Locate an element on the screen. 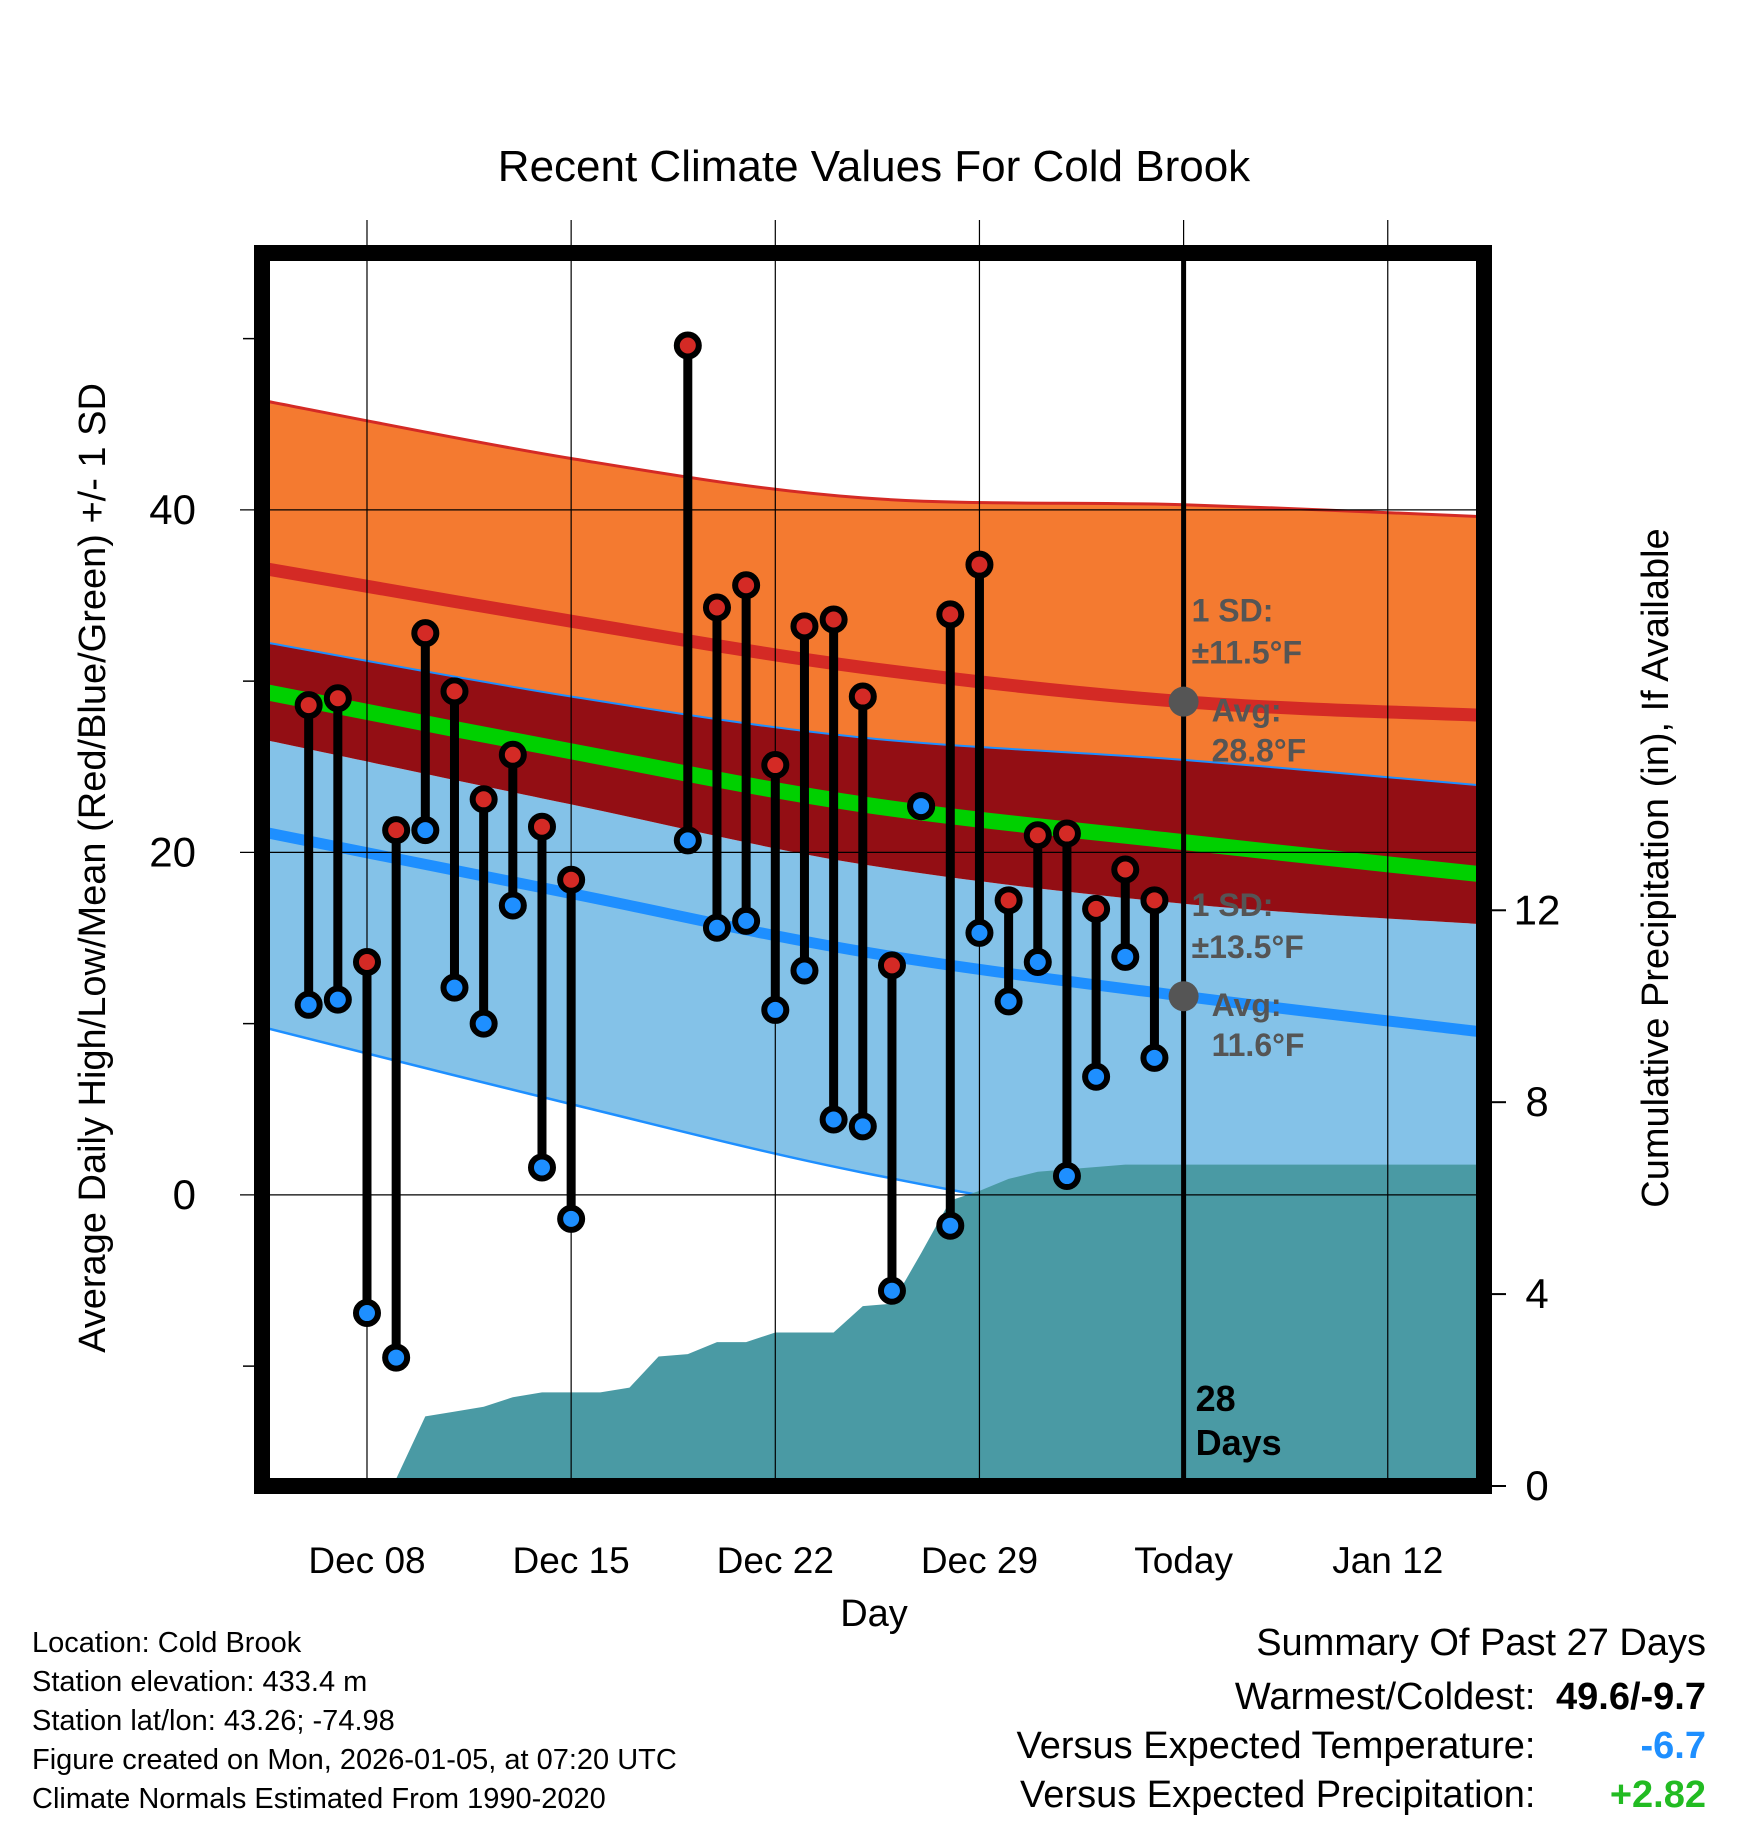 The width and height of the screenshot is (1748, 1828). high-sd-value: ±11.5°F is located at coordinates (1247, 653).